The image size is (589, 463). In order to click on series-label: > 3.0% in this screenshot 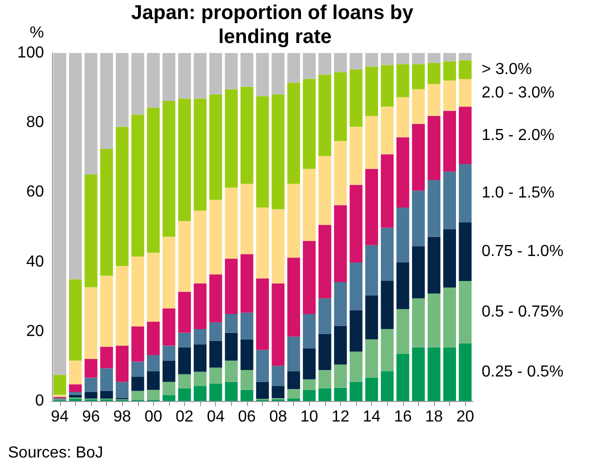, I will do `click(507, 69)`.